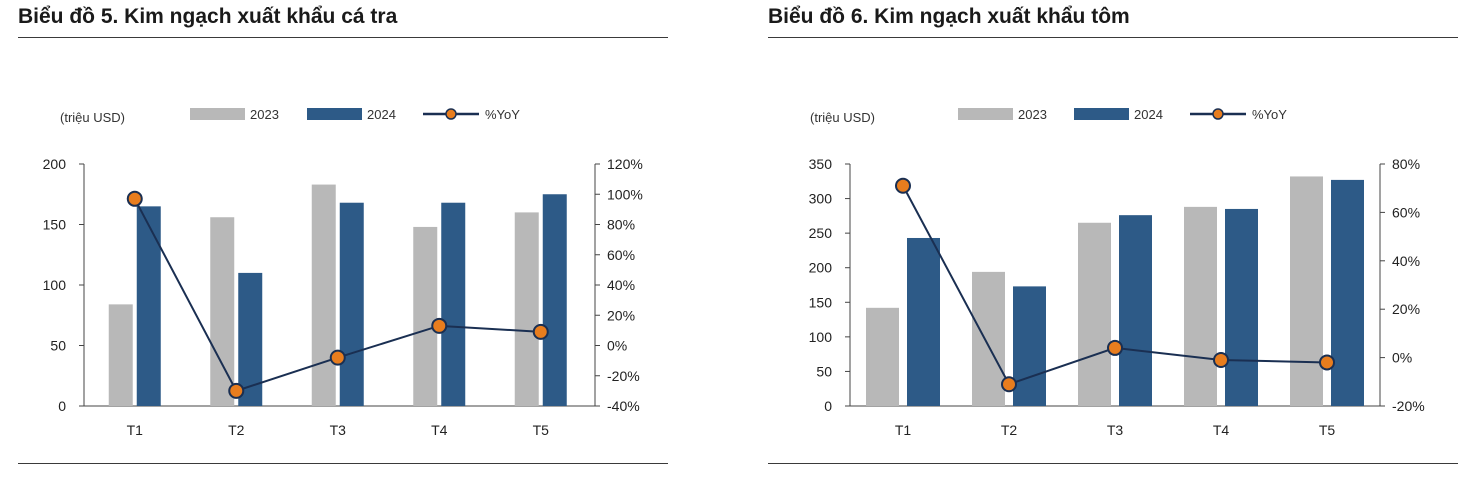 The width and height of the screenshot is (1465, 483). Describe the element at coordinates (625, 194) in the screenshot. I see `y2-tick-label: 100%` at that location.